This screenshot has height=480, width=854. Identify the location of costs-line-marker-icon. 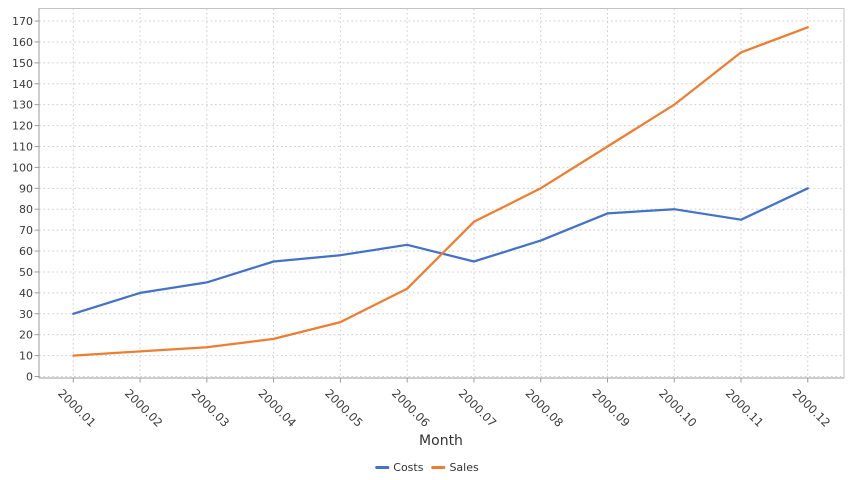
(382, 467).